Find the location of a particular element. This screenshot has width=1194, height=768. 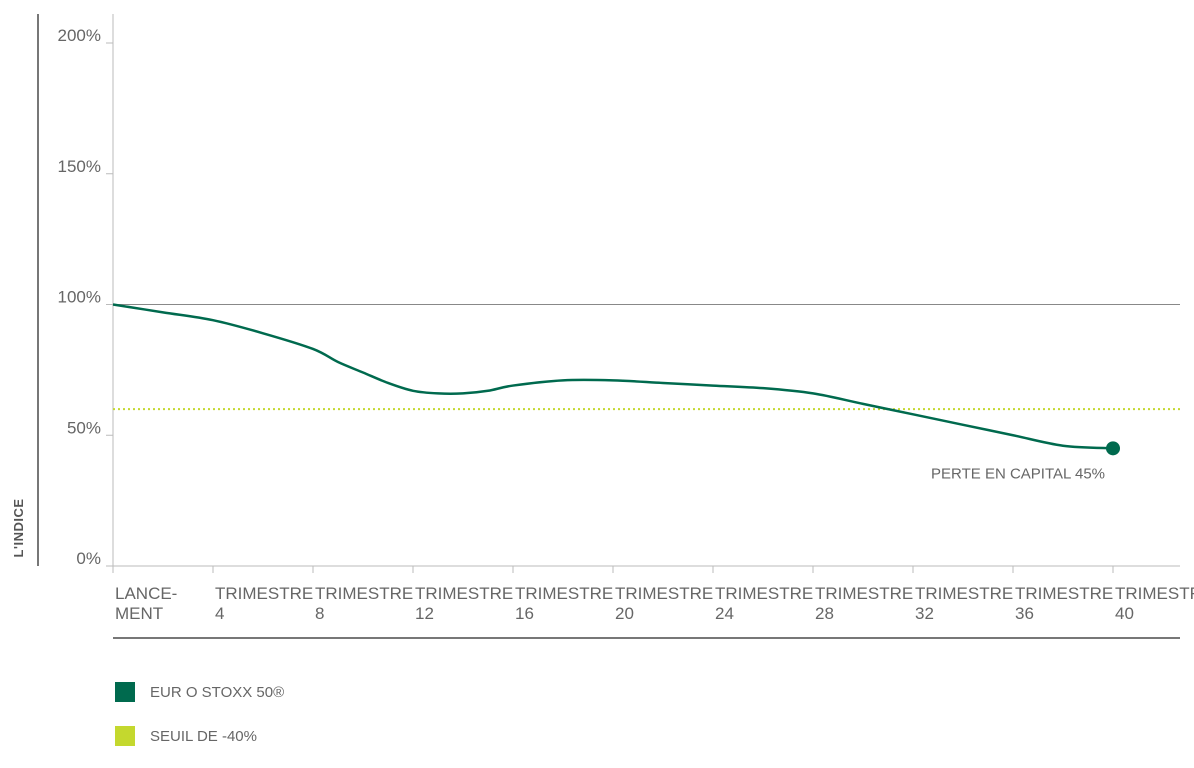

legend: EUR O STOXX 50® SEUIL DE -40% is located at coordinates (199, 724).